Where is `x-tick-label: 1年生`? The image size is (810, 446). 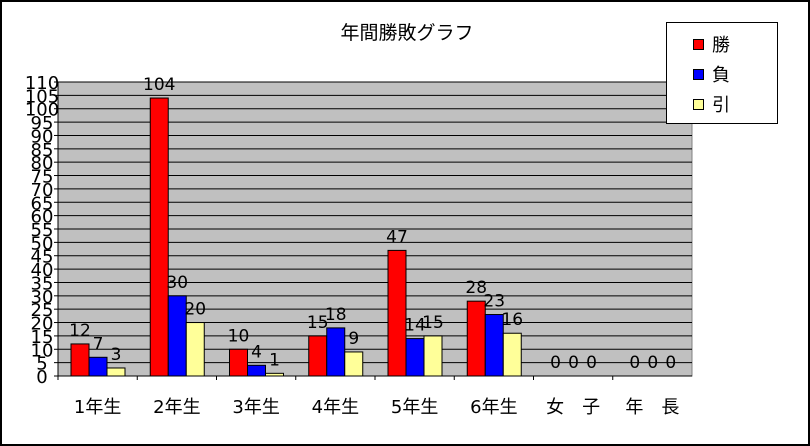 x-tick-label: 1年生 is located at coordinates (97, 407).